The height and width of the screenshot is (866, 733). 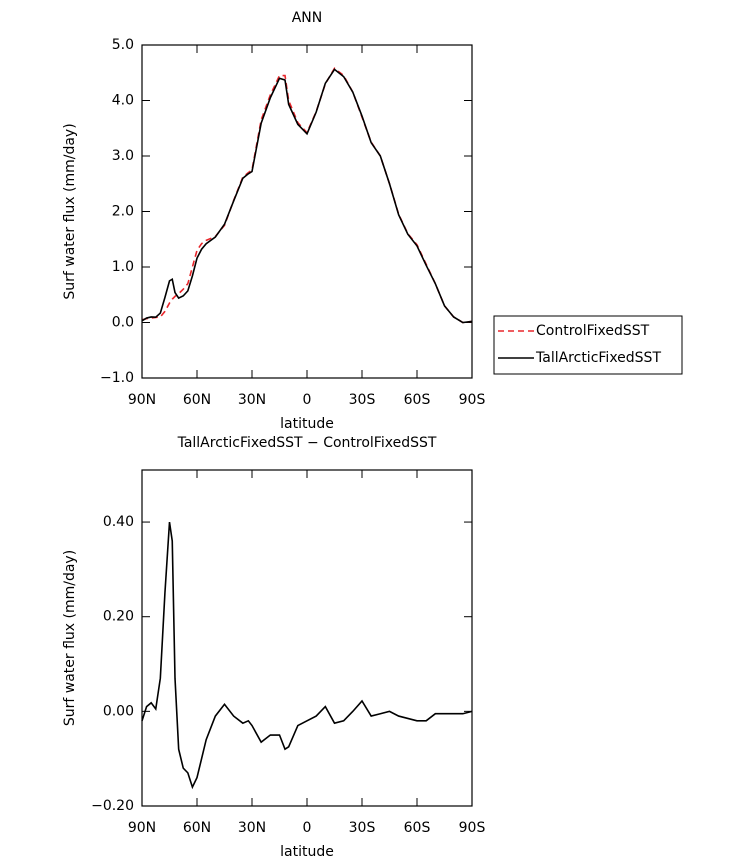 I want to click on y-tick-label: 2.0, so click(x=123, y=212).